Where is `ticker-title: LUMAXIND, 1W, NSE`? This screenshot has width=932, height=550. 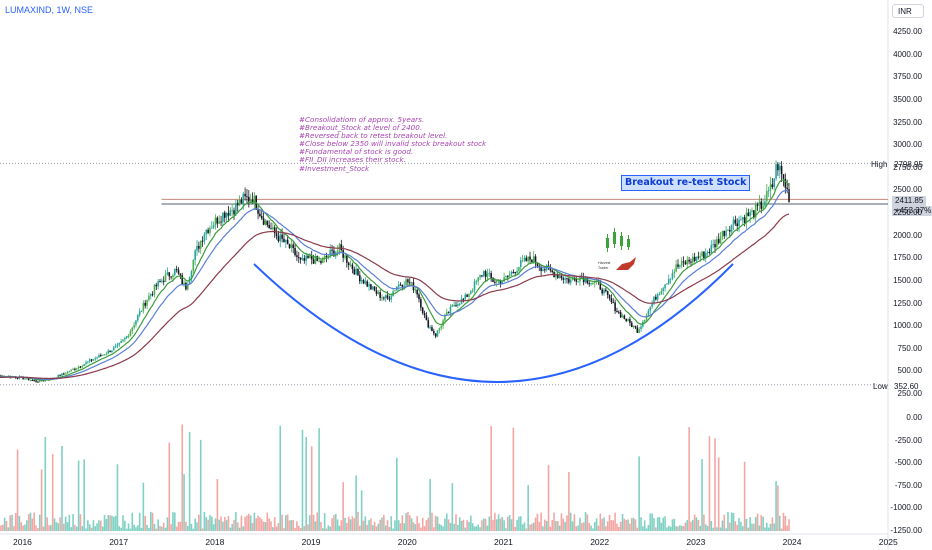 ticker-title: LUMAXIND, 1W, NSE is located at coordinates (49, 10).